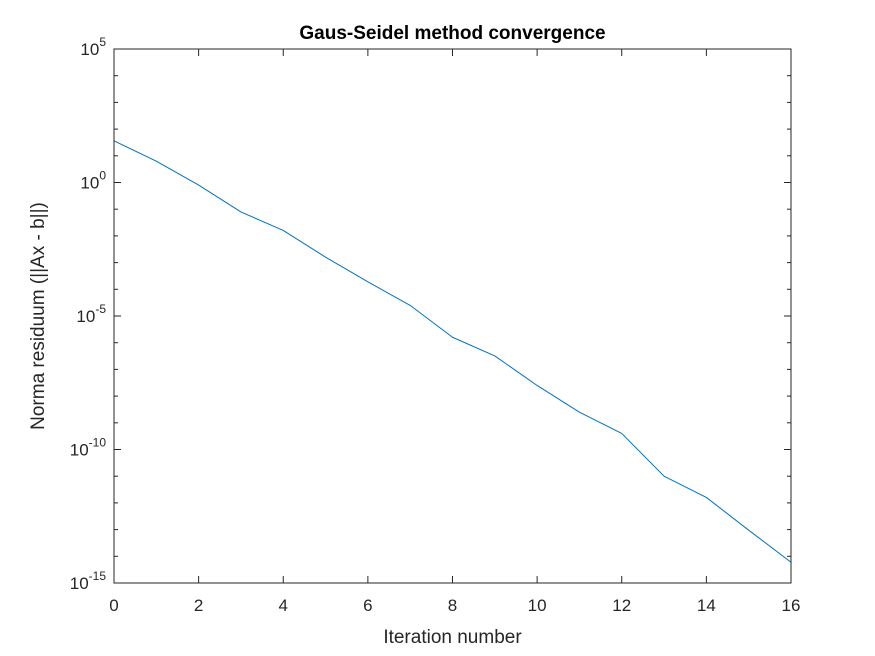 This screenshot has width=875, height=656. What do you see at coordinates (452, 33) in the screenshot?
I see `chart-title: Gaus-Seidel method convergence` at bounding box center [452, 33].